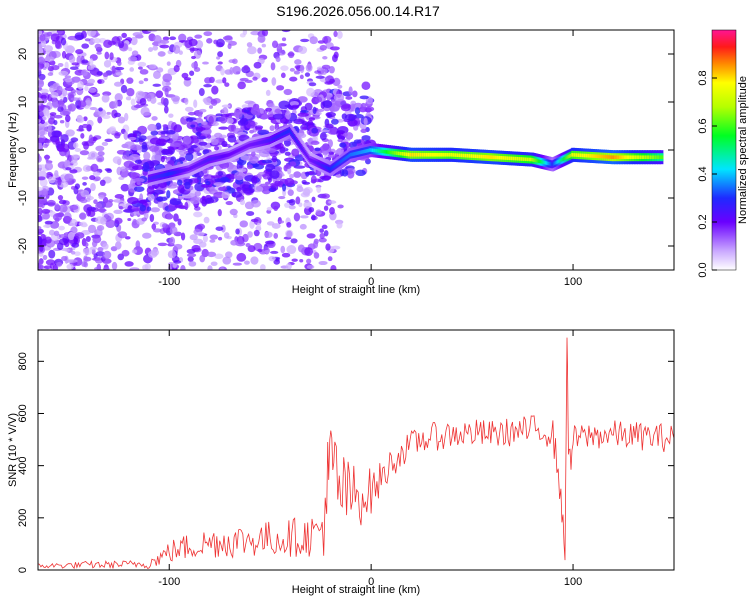 The width and height of the screenshot is (750, 600). What do you see at coordinates (23, 518) in the screenshot?
I see `snr-y-tick-label: 200` at bounding box center [23, 518].